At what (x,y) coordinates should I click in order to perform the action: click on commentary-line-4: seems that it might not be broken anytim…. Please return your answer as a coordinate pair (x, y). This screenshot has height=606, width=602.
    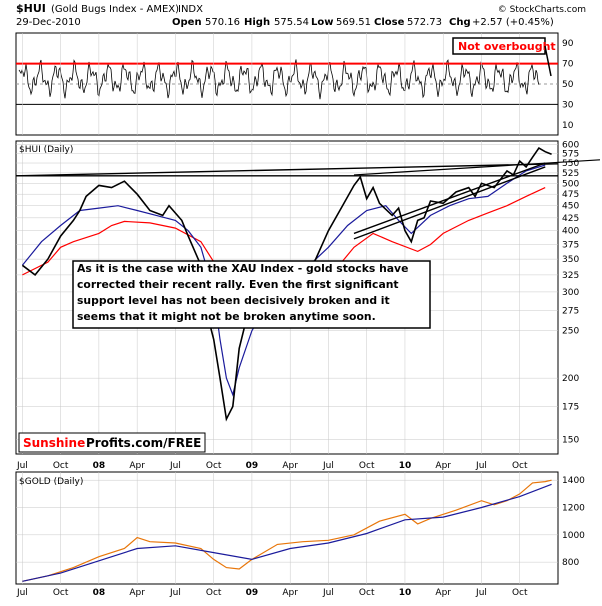
    Looking at the image, I should click on (226, 316).